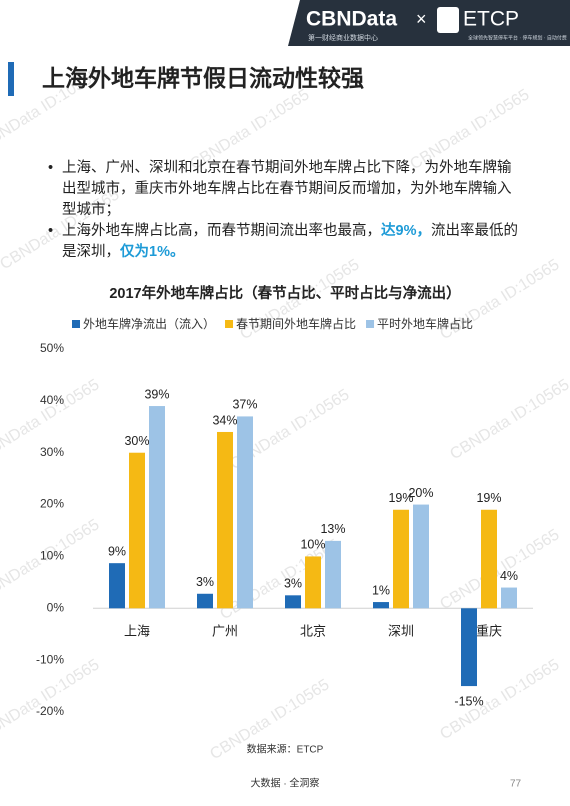  Describe the element at coordinates (136, 441) in the screenshot. I see `value-label: 30%` at that location.